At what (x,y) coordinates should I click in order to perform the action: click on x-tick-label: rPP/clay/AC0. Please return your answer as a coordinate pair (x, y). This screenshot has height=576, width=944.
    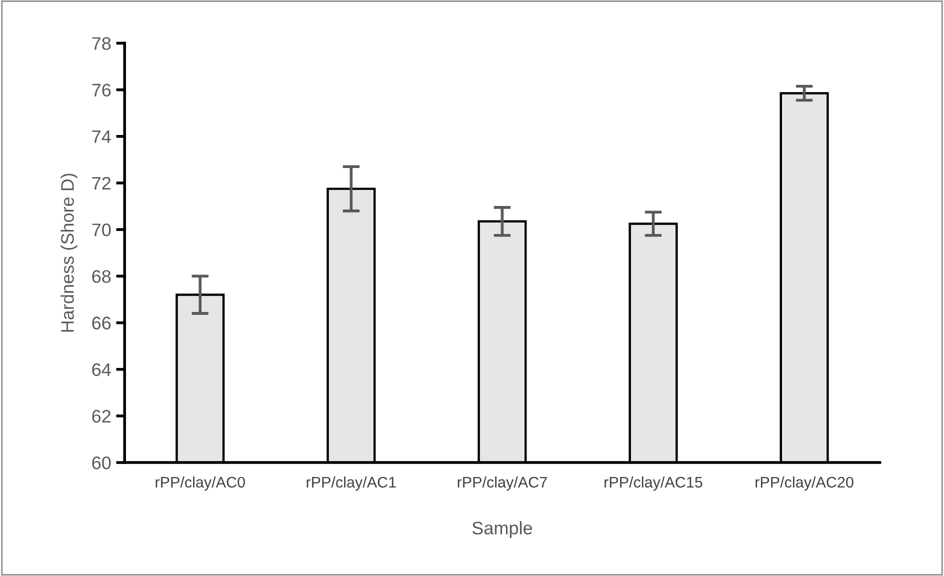
    Looking at the image, I should click on (200, 483).